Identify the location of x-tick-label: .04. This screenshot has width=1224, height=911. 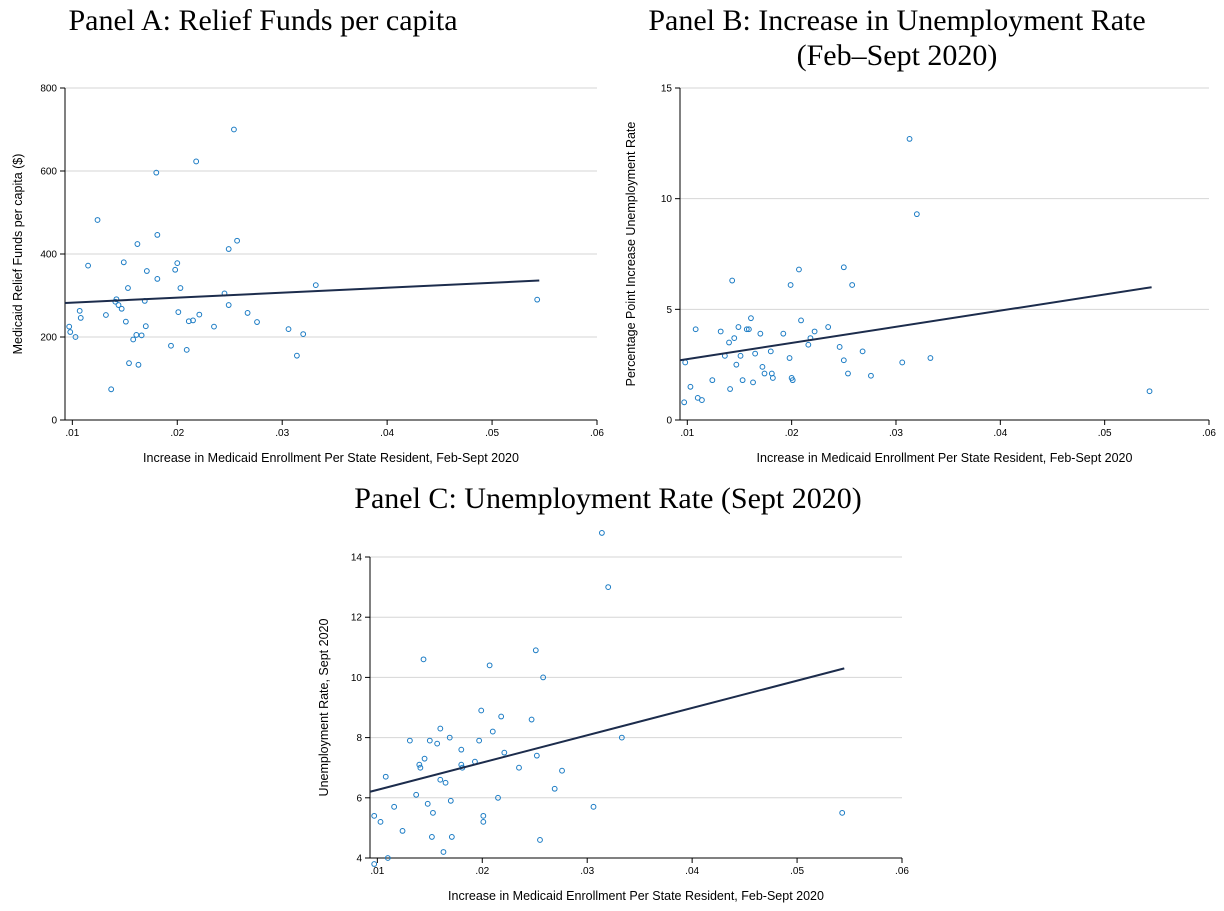
(692, 871).